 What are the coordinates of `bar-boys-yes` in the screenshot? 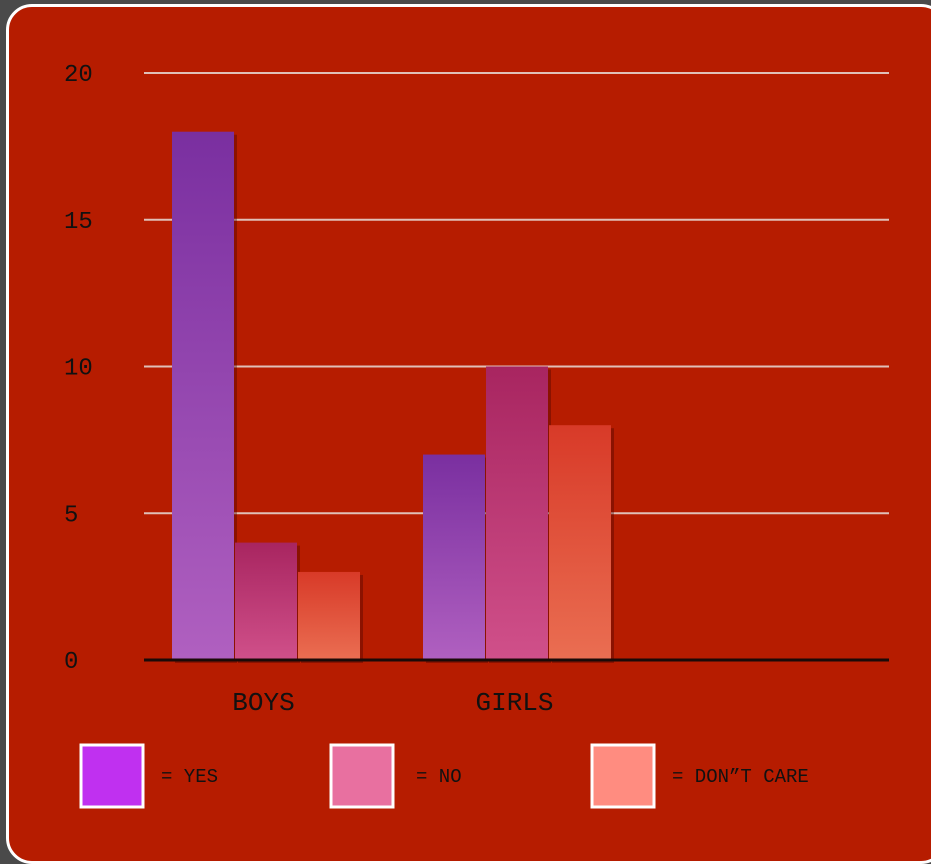 It's located at (203, 395).